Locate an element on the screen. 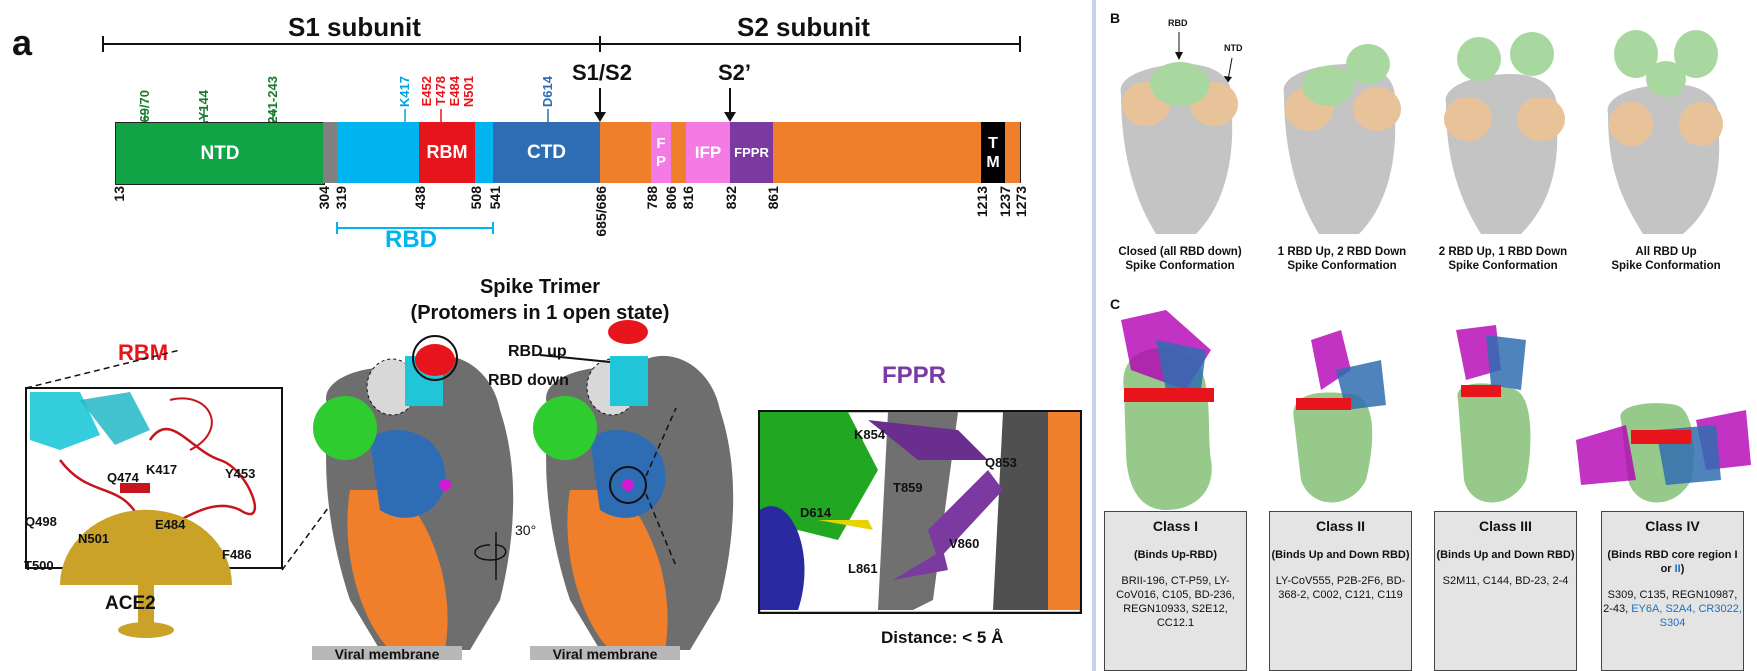  pos-685-686: 685/686 is located at coordinates (601, 211).